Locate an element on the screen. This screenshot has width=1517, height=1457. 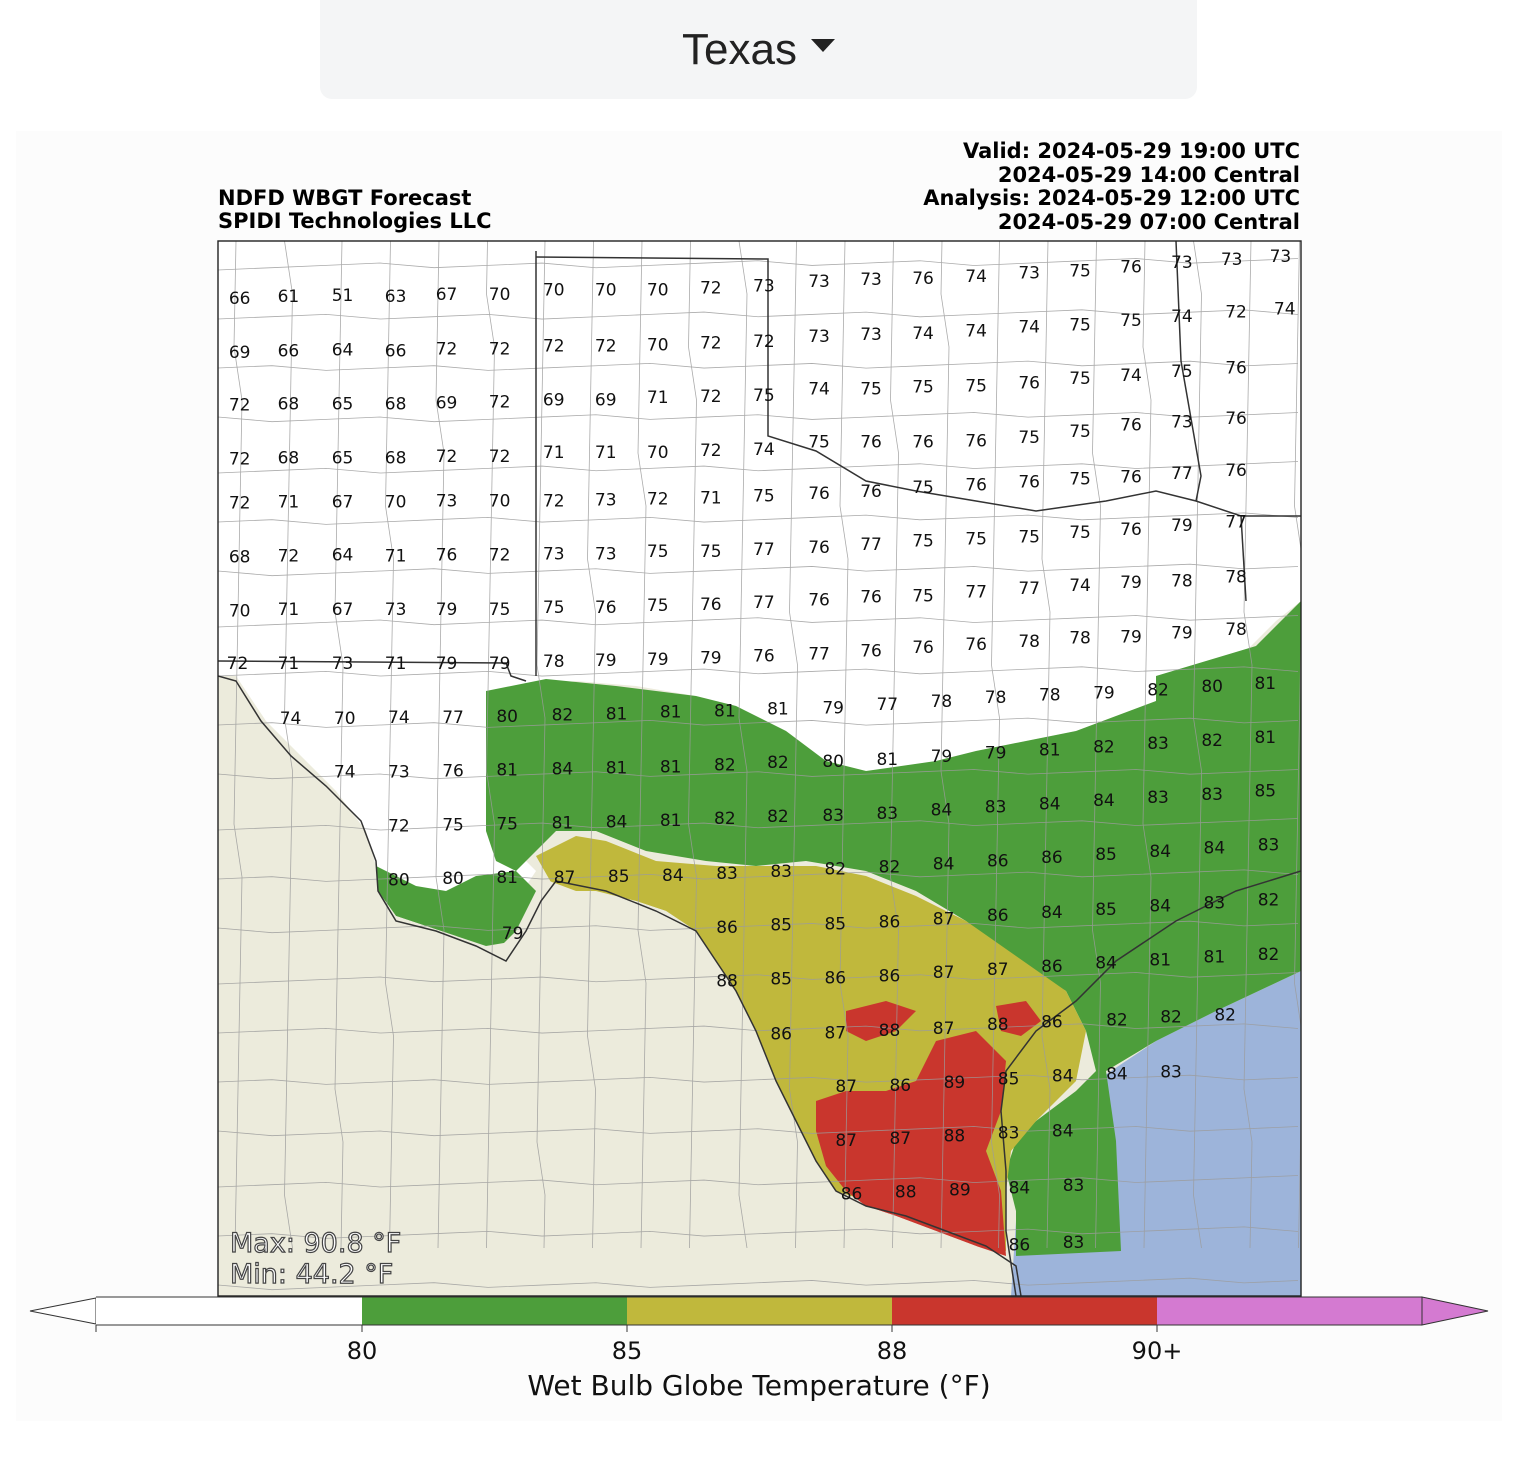
wbgt-value-label: 85 is located at coordinates (1106, 855).